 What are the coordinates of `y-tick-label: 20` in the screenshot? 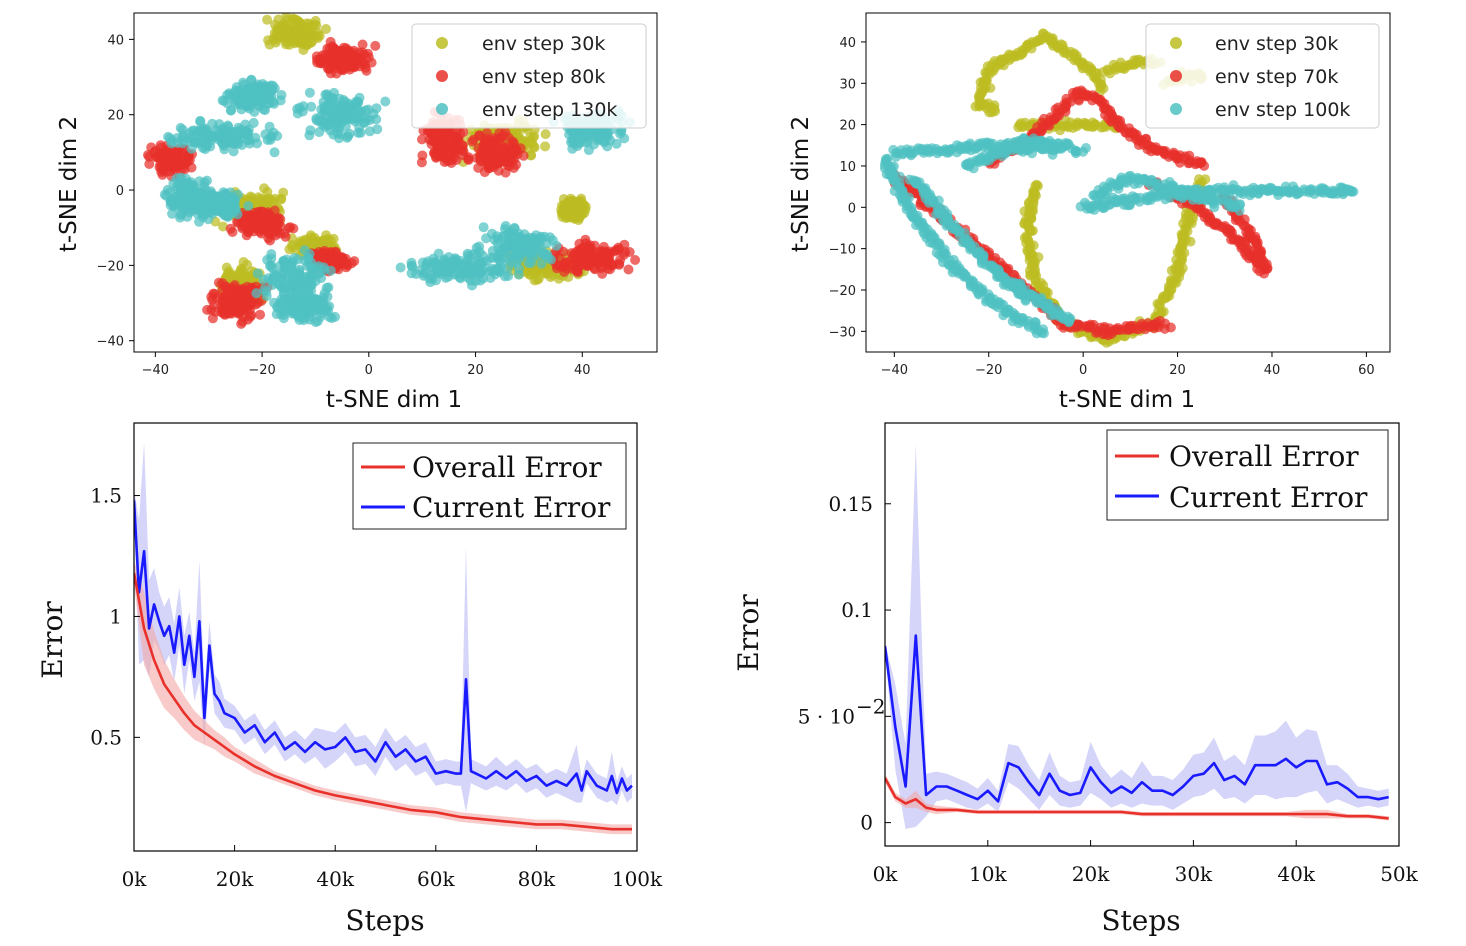 It's located at (115, 116).